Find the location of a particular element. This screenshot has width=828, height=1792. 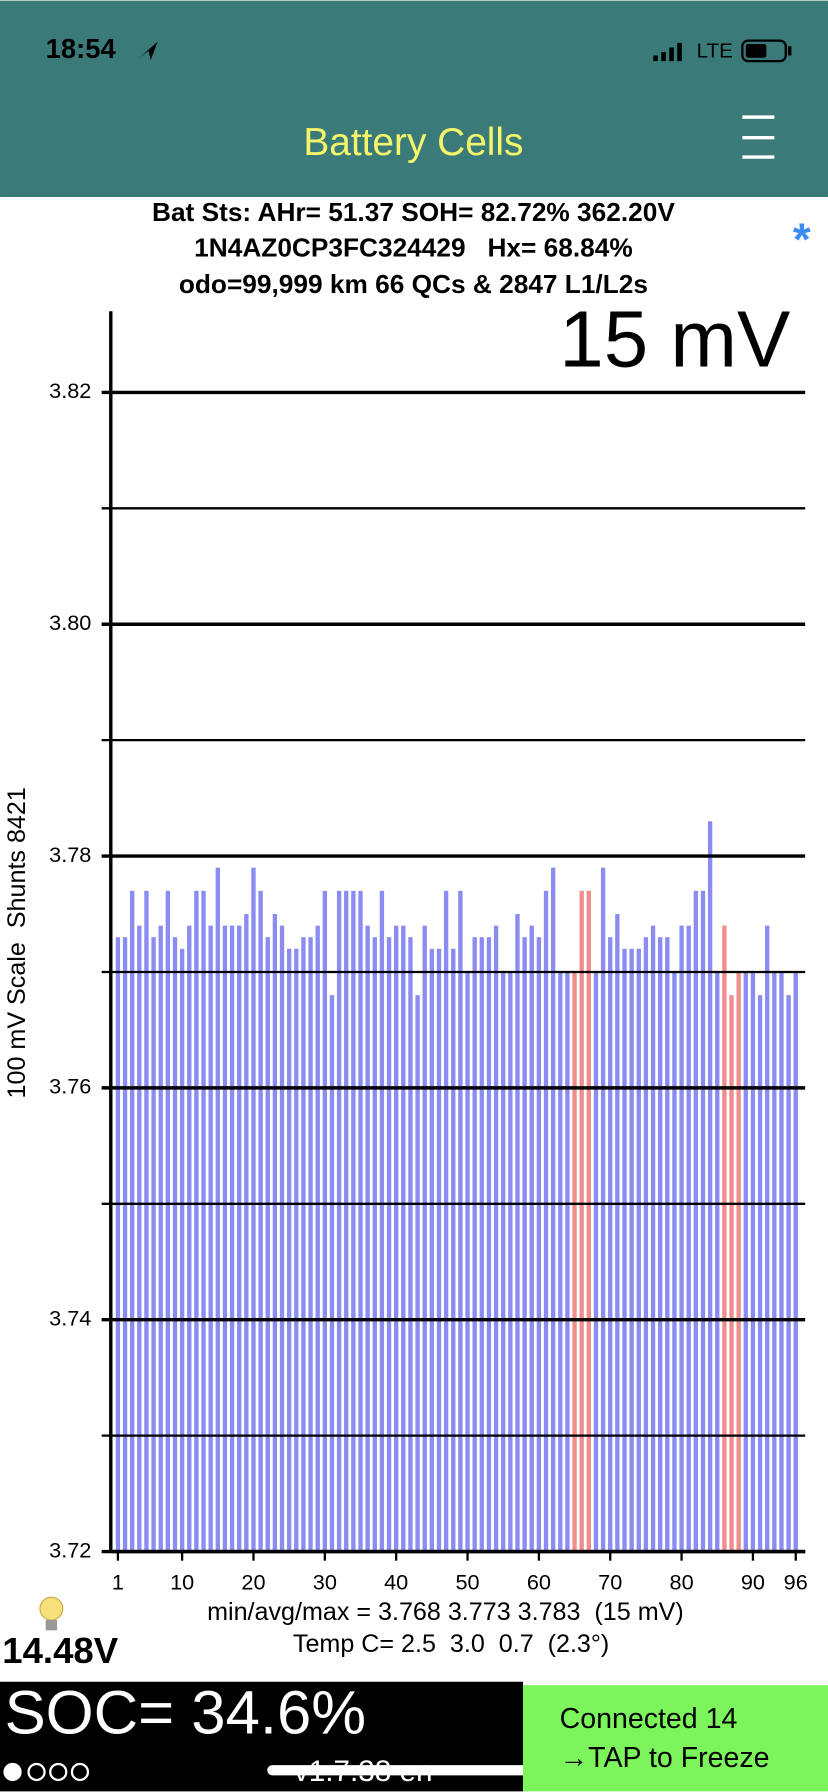

clock: 18:54 is located at coordinates (81, 48).